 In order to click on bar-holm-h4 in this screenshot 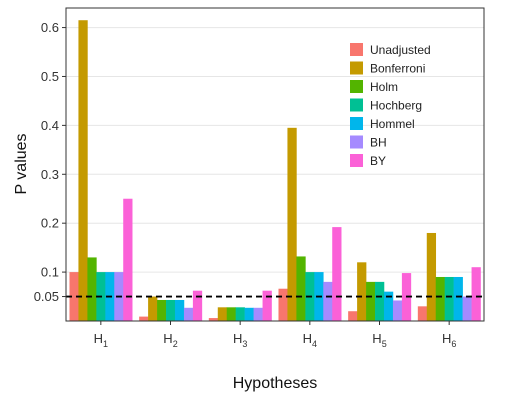, I will do `click(301, 288)`.